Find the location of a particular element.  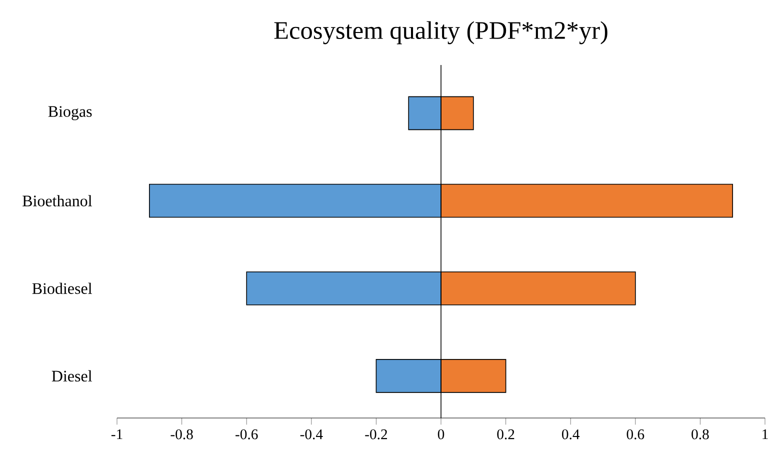

x-tick-label: 0.6 is located at coordinates (635, 434).